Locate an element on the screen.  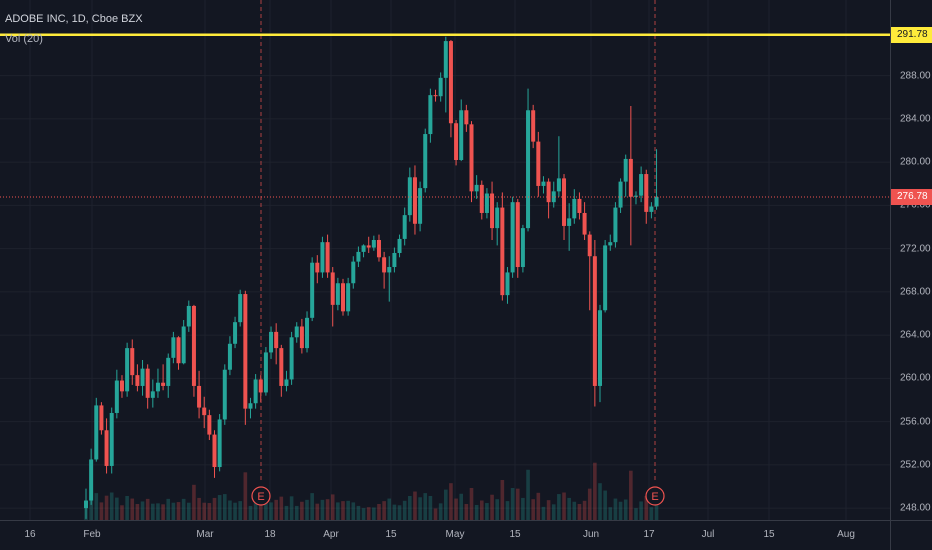
earnings-marker: E is located at coordinates (655, 496).